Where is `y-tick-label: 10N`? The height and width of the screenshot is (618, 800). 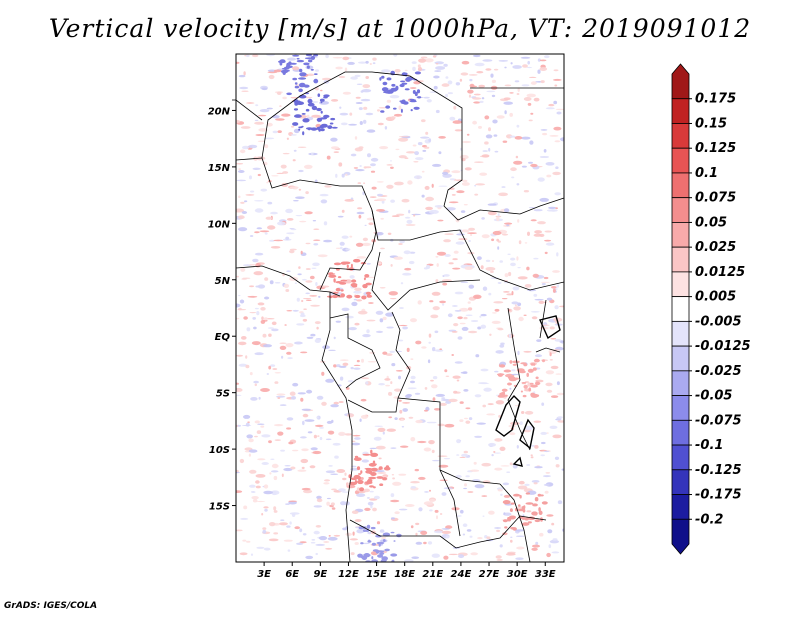
y-tick-label: 10N is located at coordinates (219, 224).